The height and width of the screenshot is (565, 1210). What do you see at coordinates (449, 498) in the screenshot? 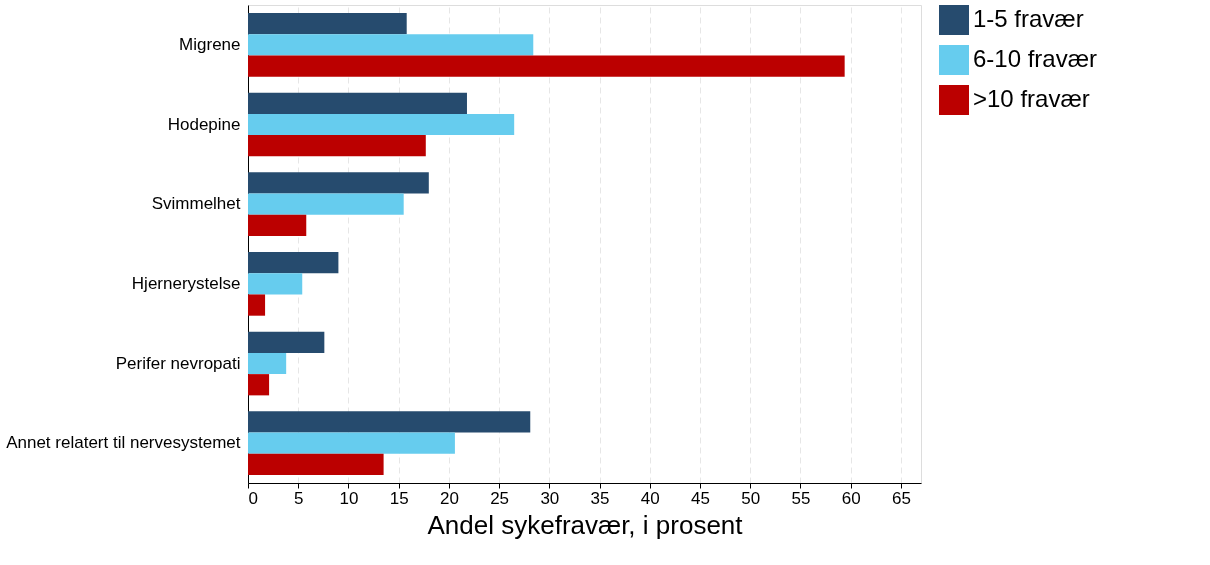
I see `x-tick-label: 20` at bounding box center [449, 498].